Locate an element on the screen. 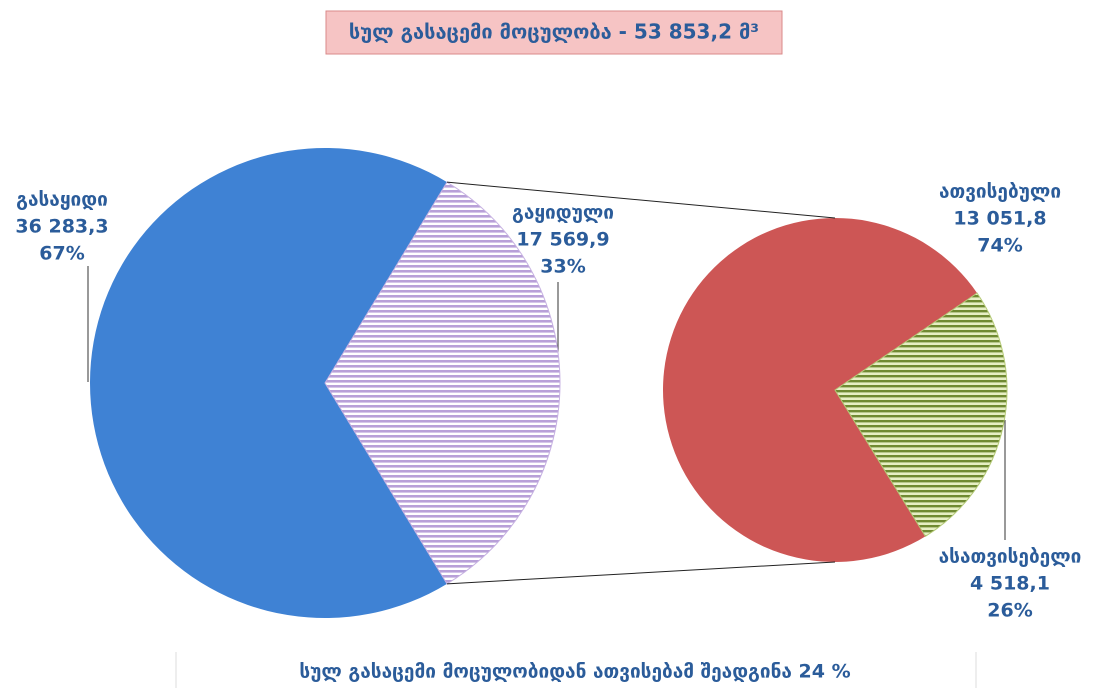 This screenshot has width=1100, height=688. slice-percent: 33% is located at coordinates (562, 267).